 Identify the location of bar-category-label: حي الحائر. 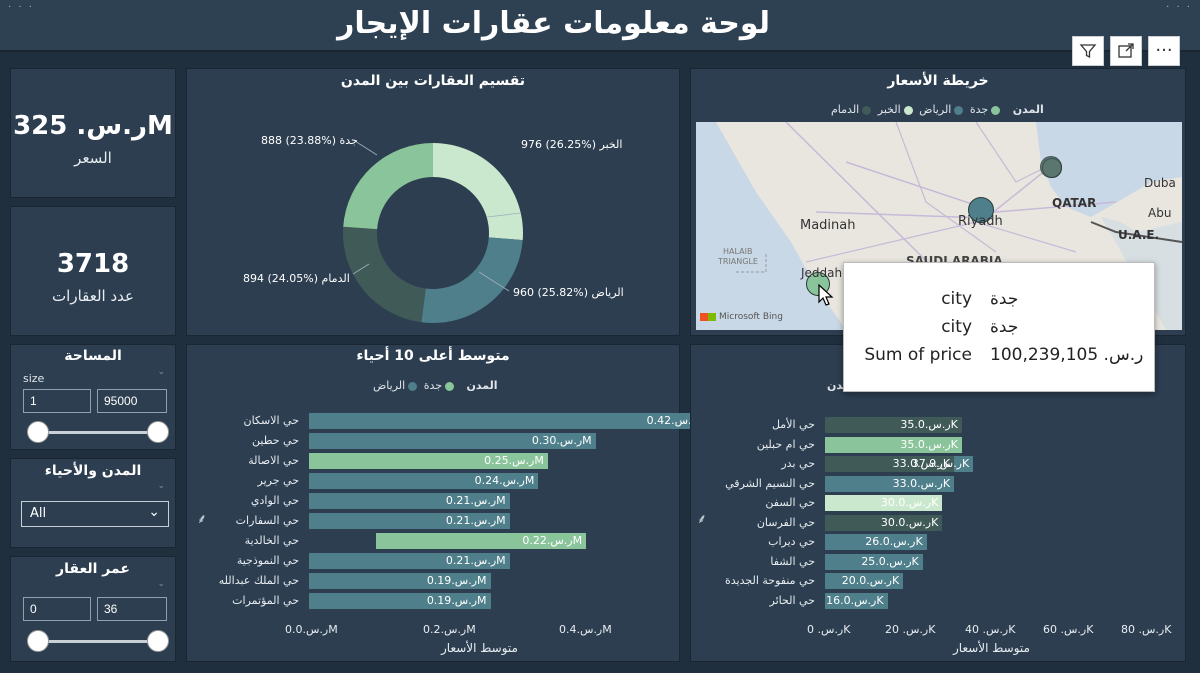
(792, 600).